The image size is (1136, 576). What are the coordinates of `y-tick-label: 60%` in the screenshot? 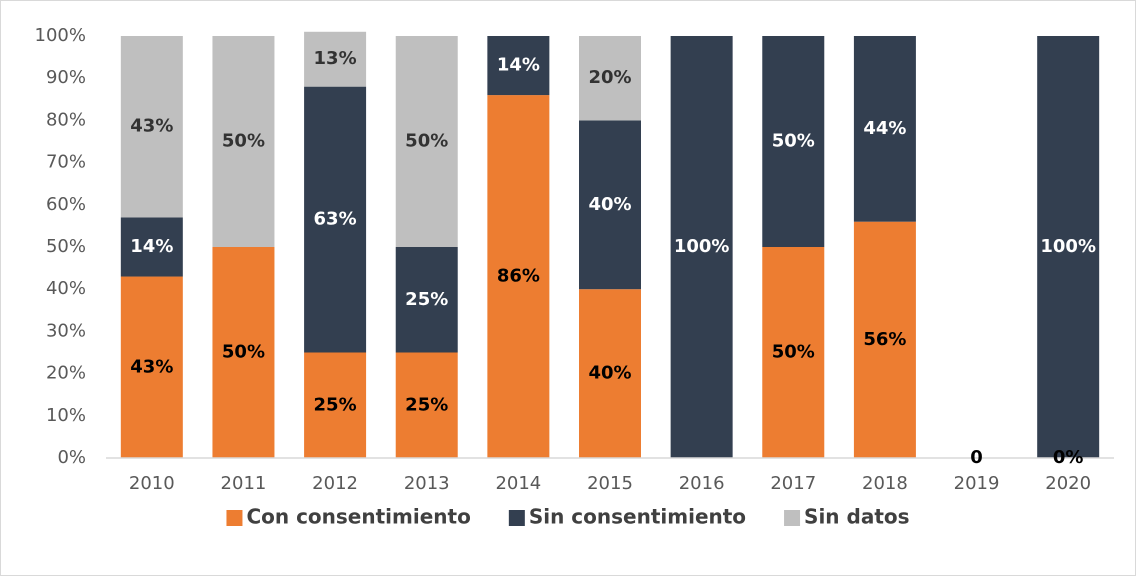 It's located at (66, 204).